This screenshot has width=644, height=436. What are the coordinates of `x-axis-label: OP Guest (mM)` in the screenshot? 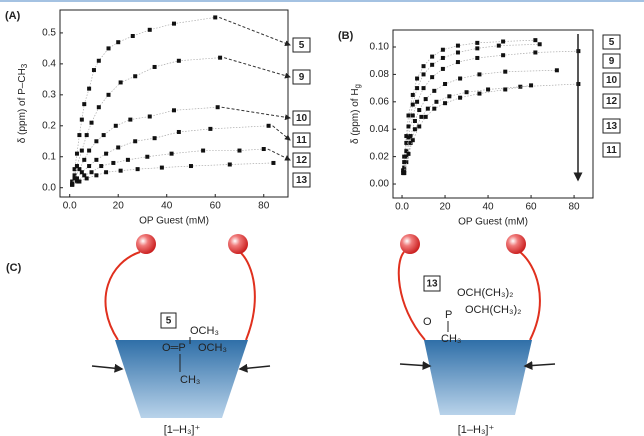 It's located at (174, 221).